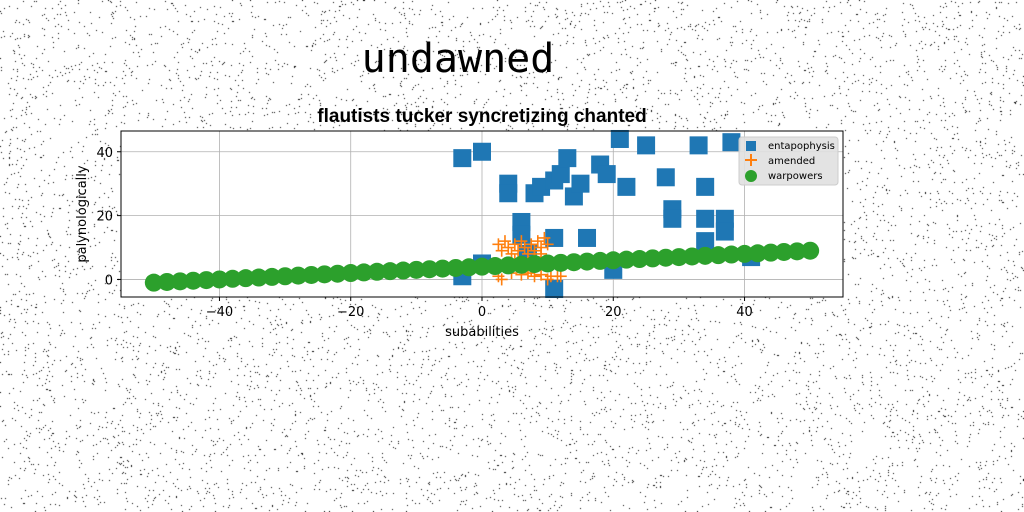 The width and height of the screenshot is (1024, 512). Describe the element at coordinates (751, 176) in the screenshot. I see `legend-marker-warpowers` at that location.